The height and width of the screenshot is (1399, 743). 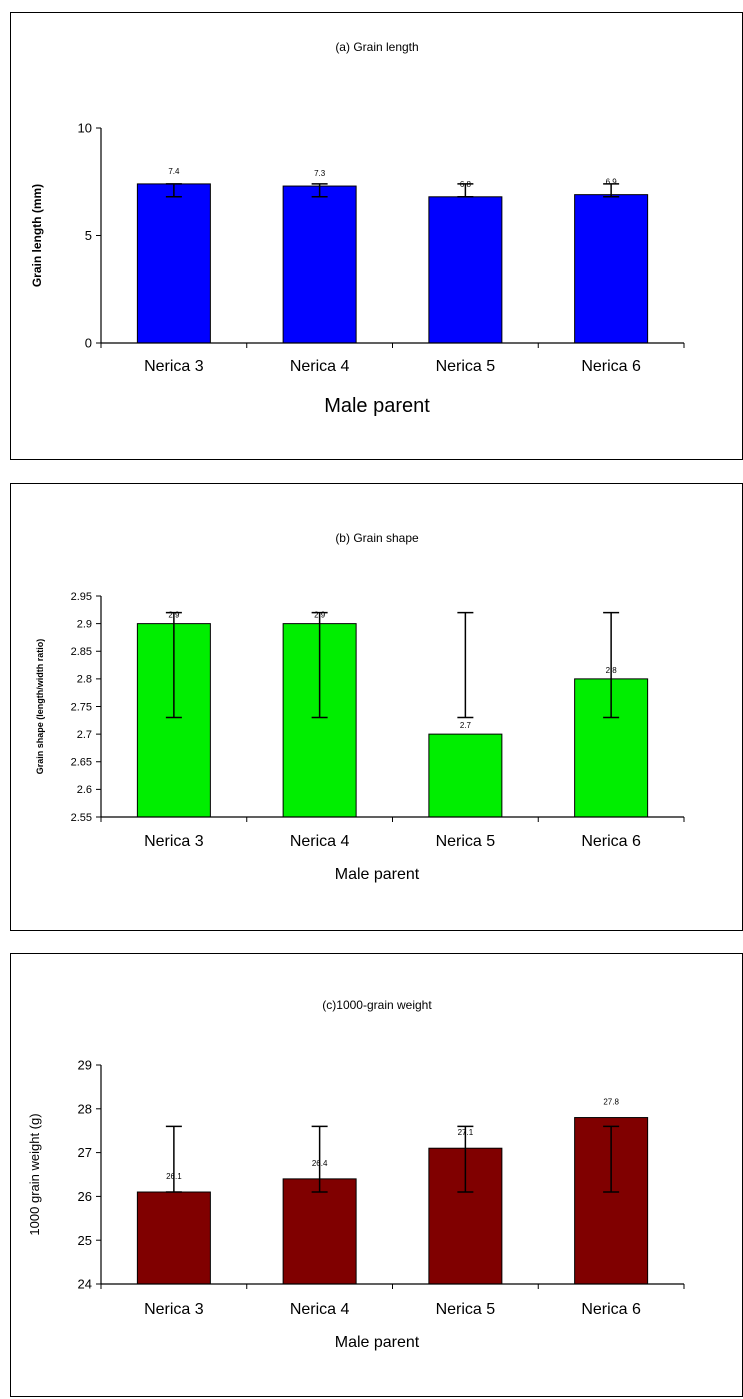 I want to click on y-tick-label: 29, so click(x=85, y=1065).